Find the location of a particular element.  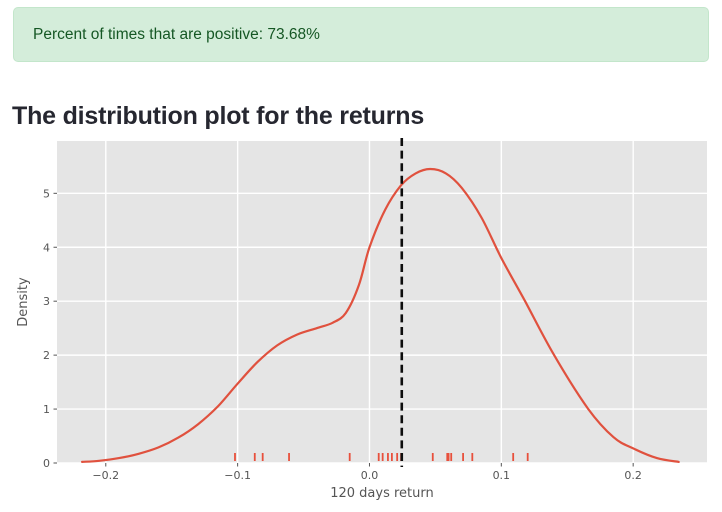

svg-text: 1 is located at coordinates (46, 409).